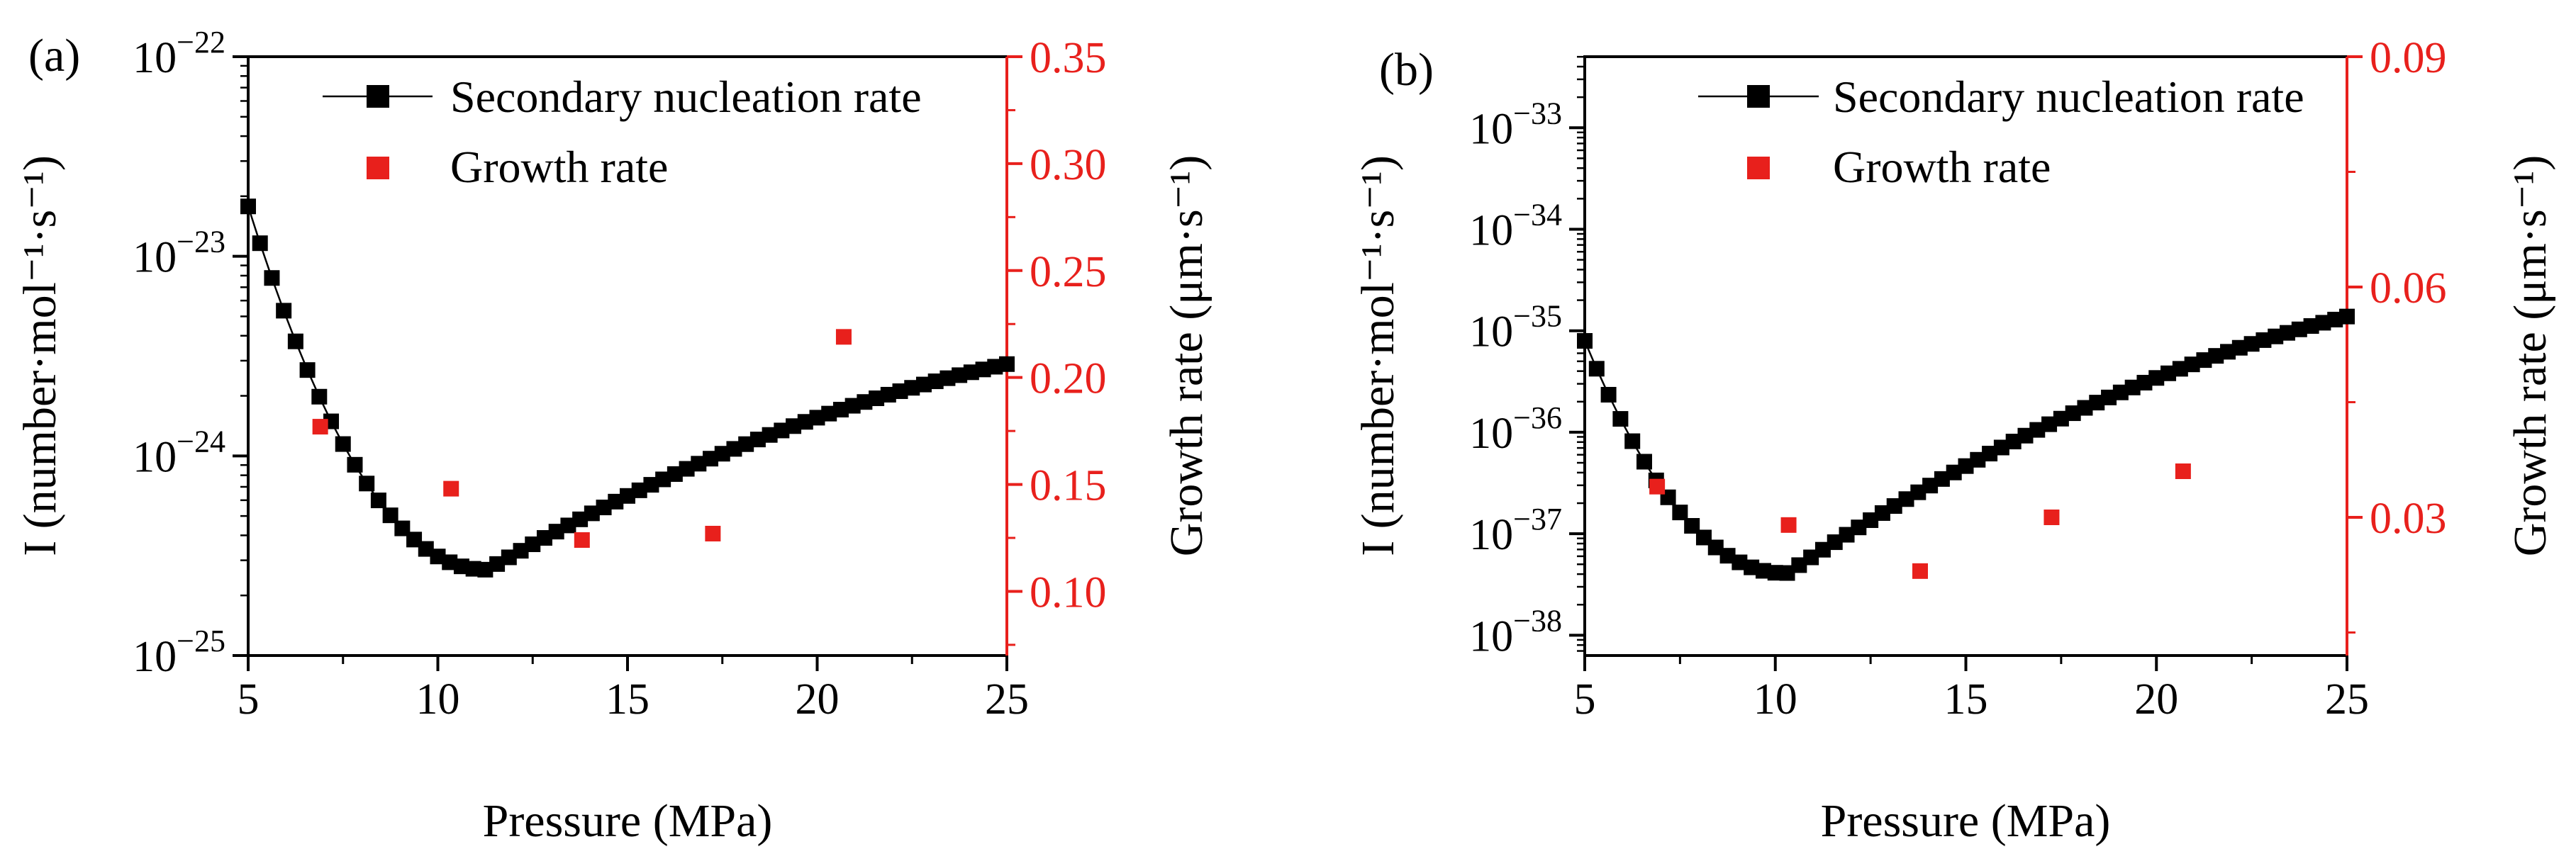  I want to click on left-tick-exponent: −23, so click(201, 242).